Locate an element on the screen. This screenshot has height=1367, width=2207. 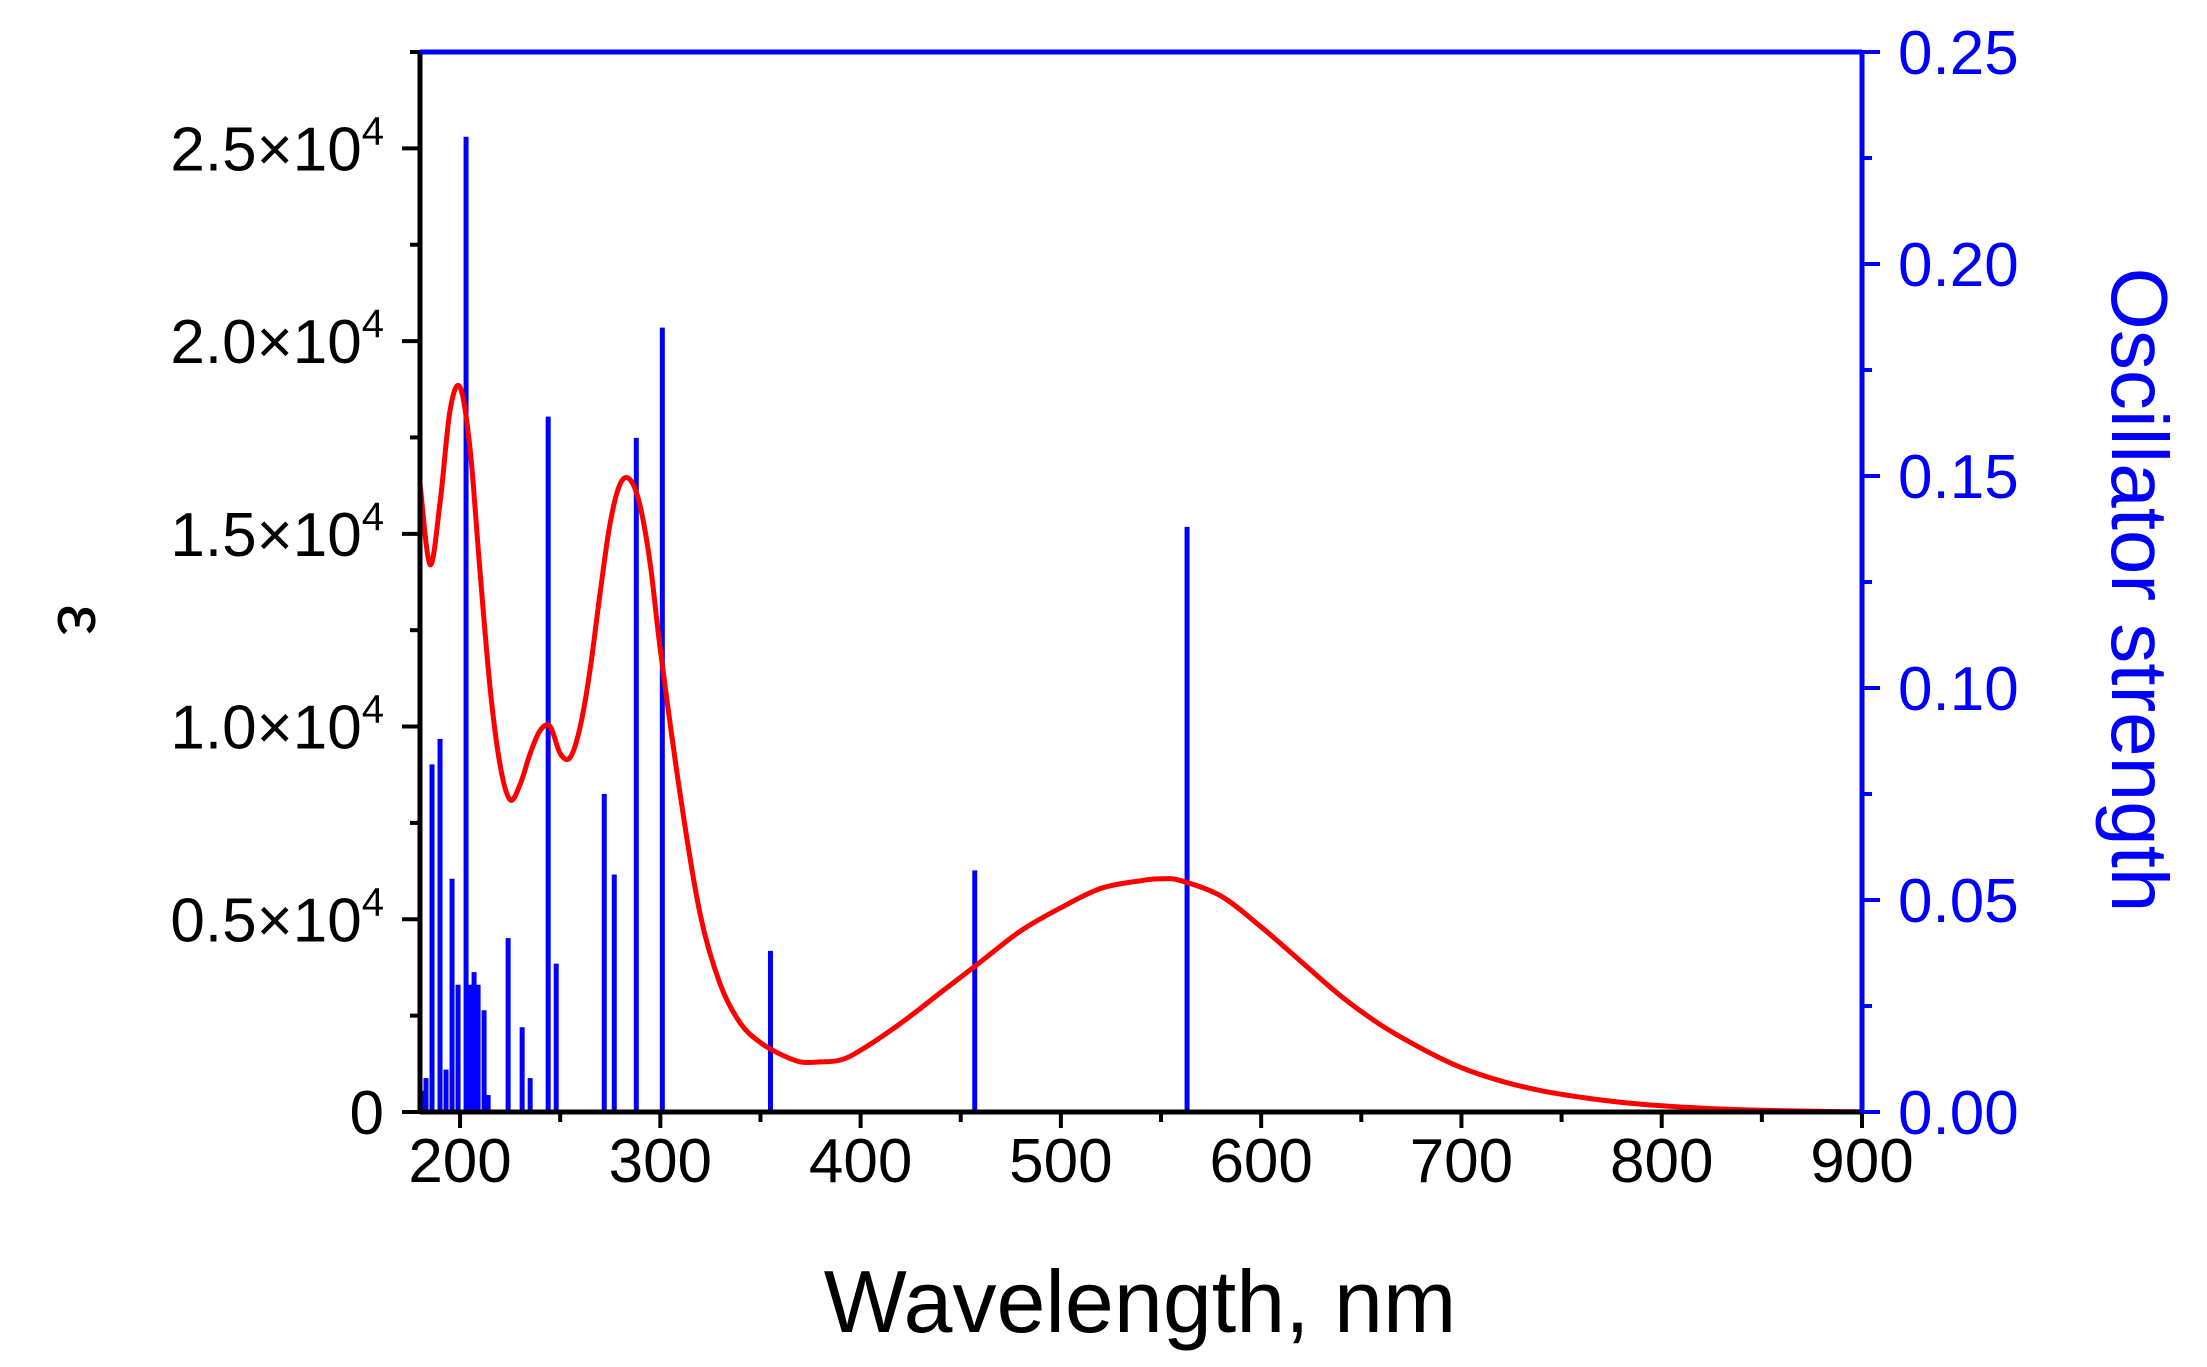
x-tick-label: 400 is located at coordinates (860, 1161).